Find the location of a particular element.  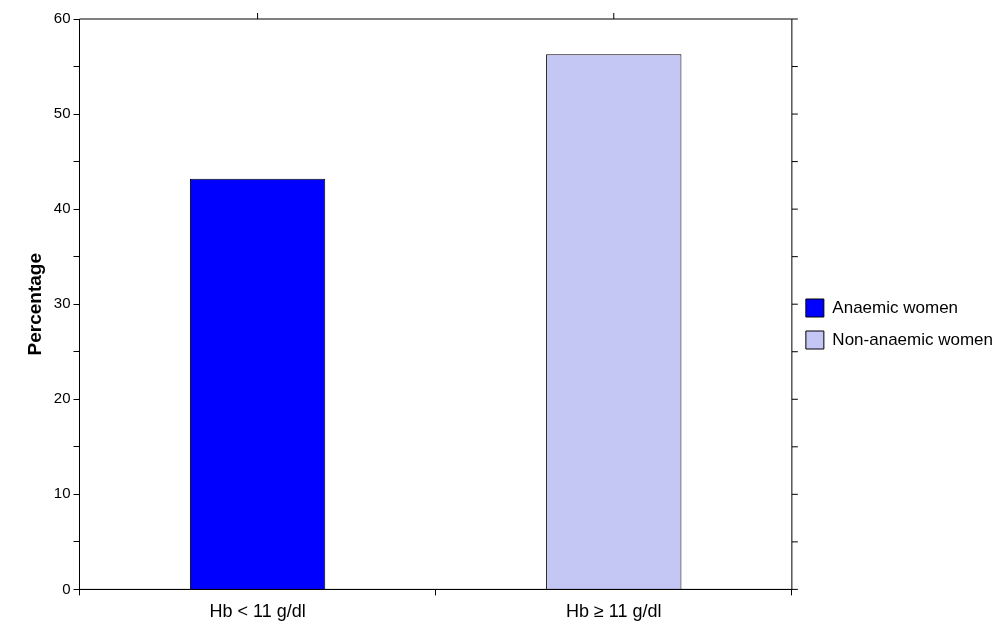

y-tick-label: 60 is located at coordinates (62, 18).